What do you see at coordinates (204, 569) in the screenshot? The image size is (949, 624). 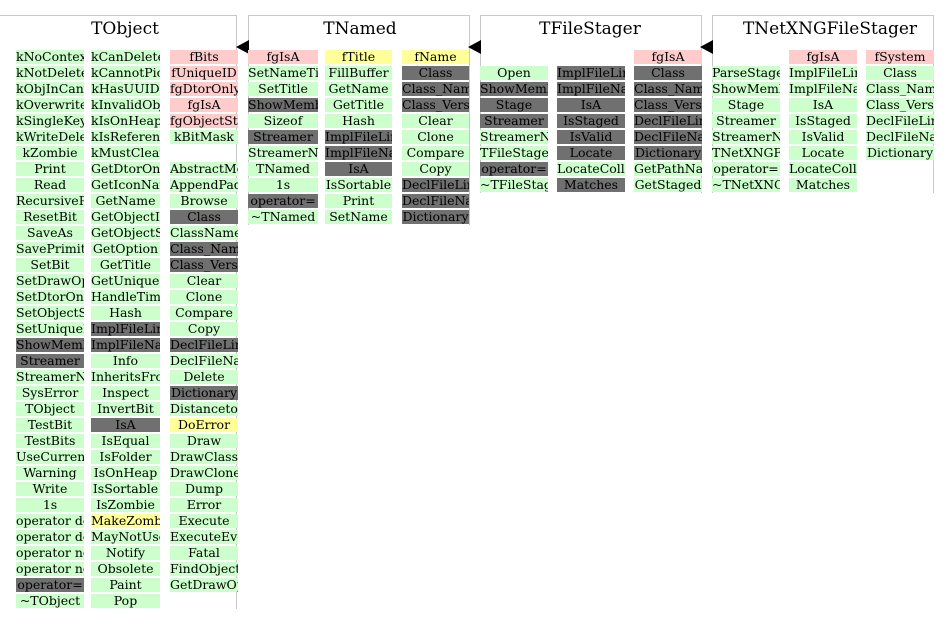 I see `method-member: FindObject` at bounding box center [204, 569].